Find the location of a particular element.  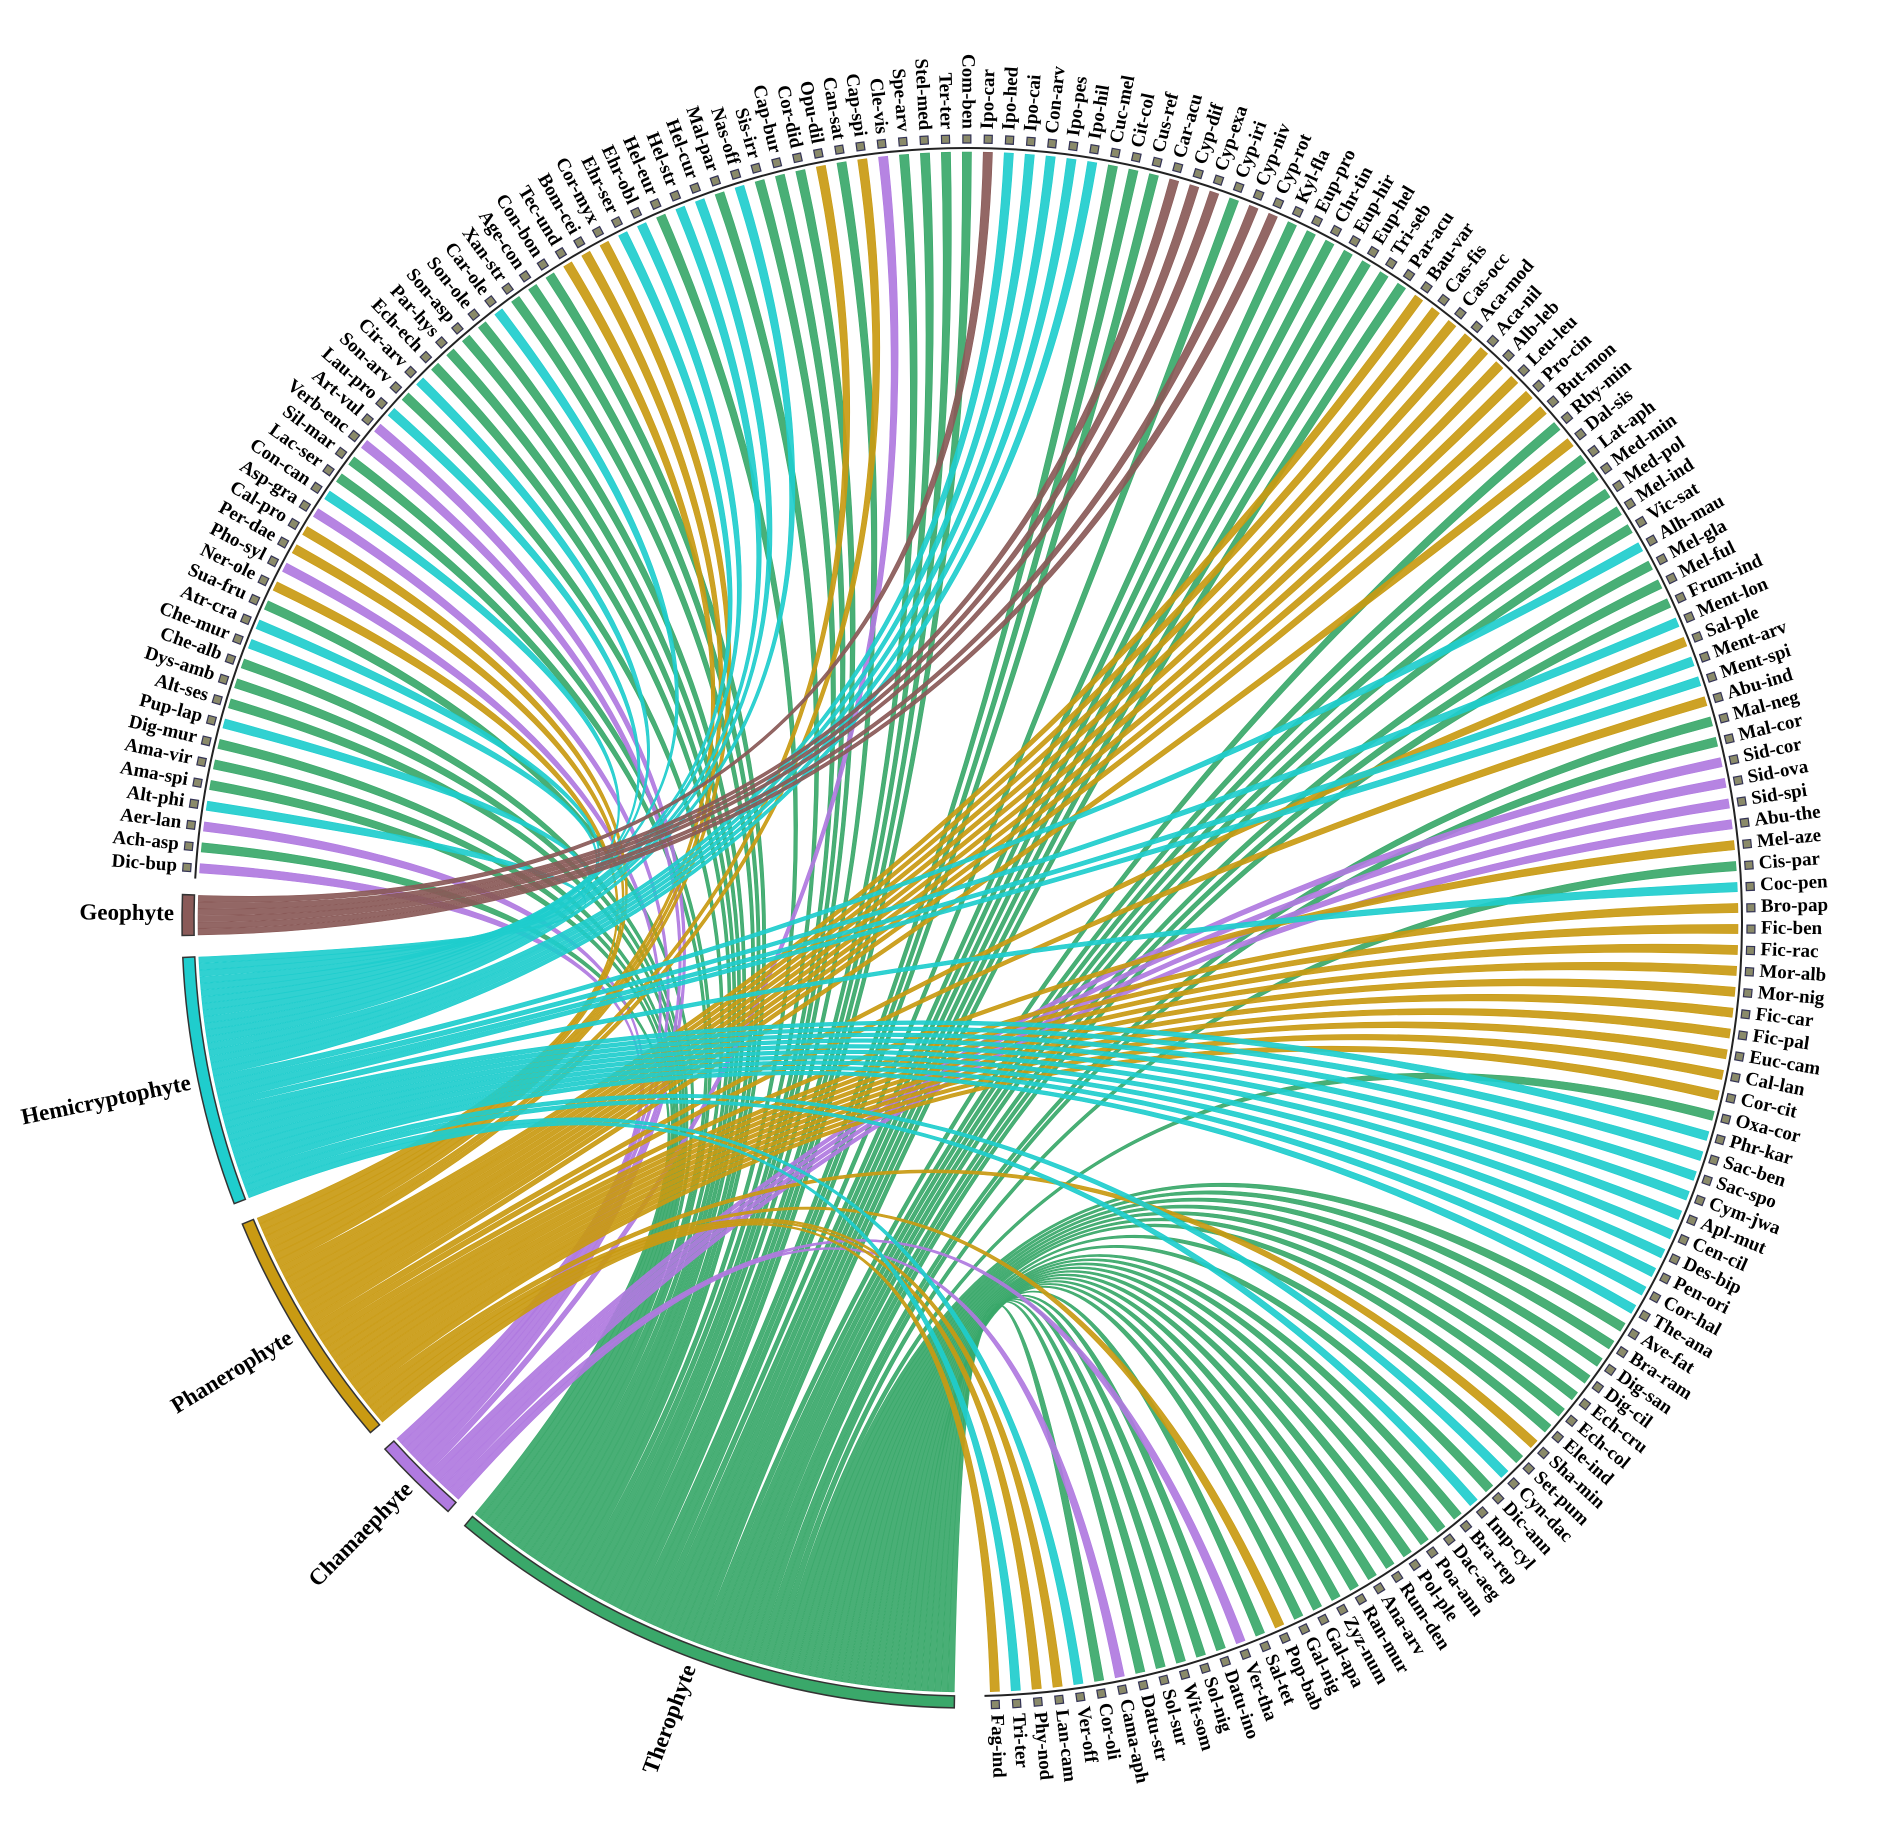

species-label: Dic-bup is located at coordinates (144, 864).